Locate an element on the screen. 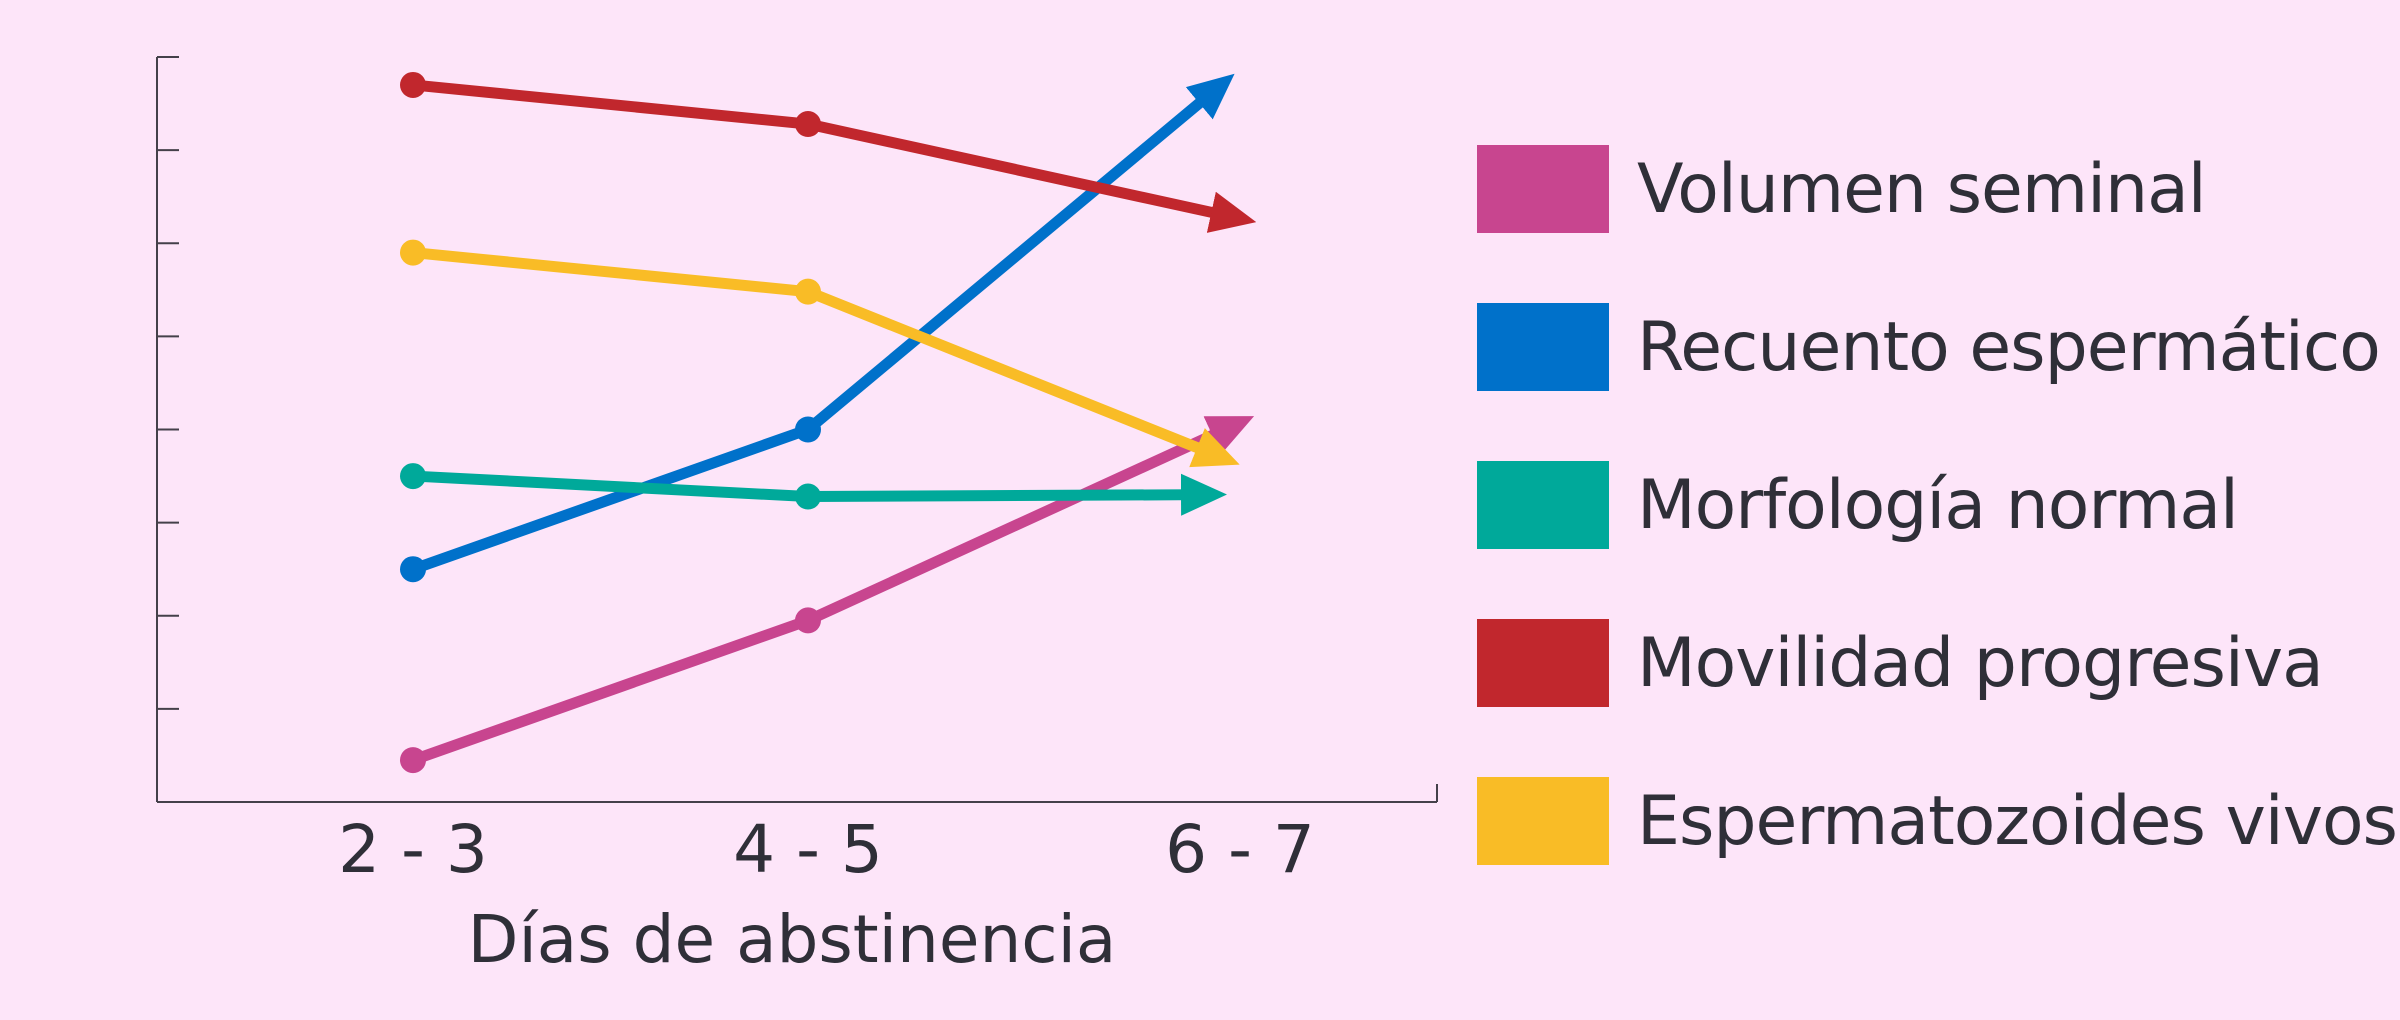  legend-item: Morfología normal is located at coordinates (1927, 505).